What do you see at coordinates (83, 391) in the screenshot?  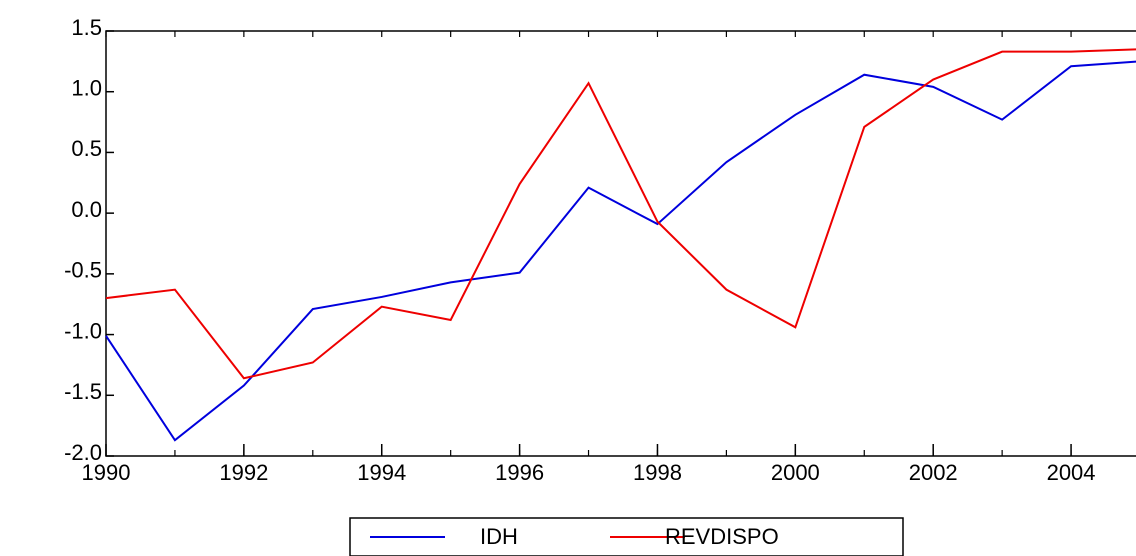 I see `y-tick-label: -1.5` at bounding box center [83, 391].